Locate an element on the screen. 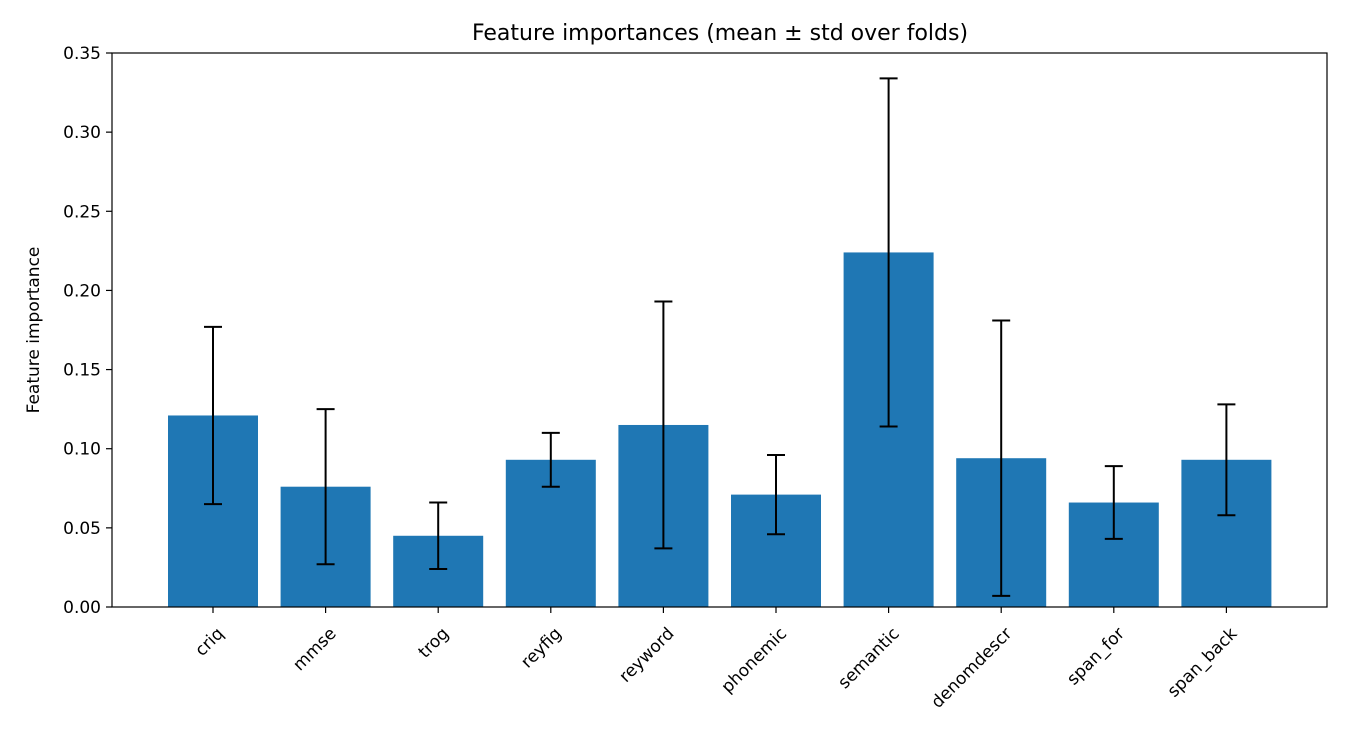 The width and height of the screenshot is (1350, 750). x-tick-label: reyword is located at coordinates (647, 655).